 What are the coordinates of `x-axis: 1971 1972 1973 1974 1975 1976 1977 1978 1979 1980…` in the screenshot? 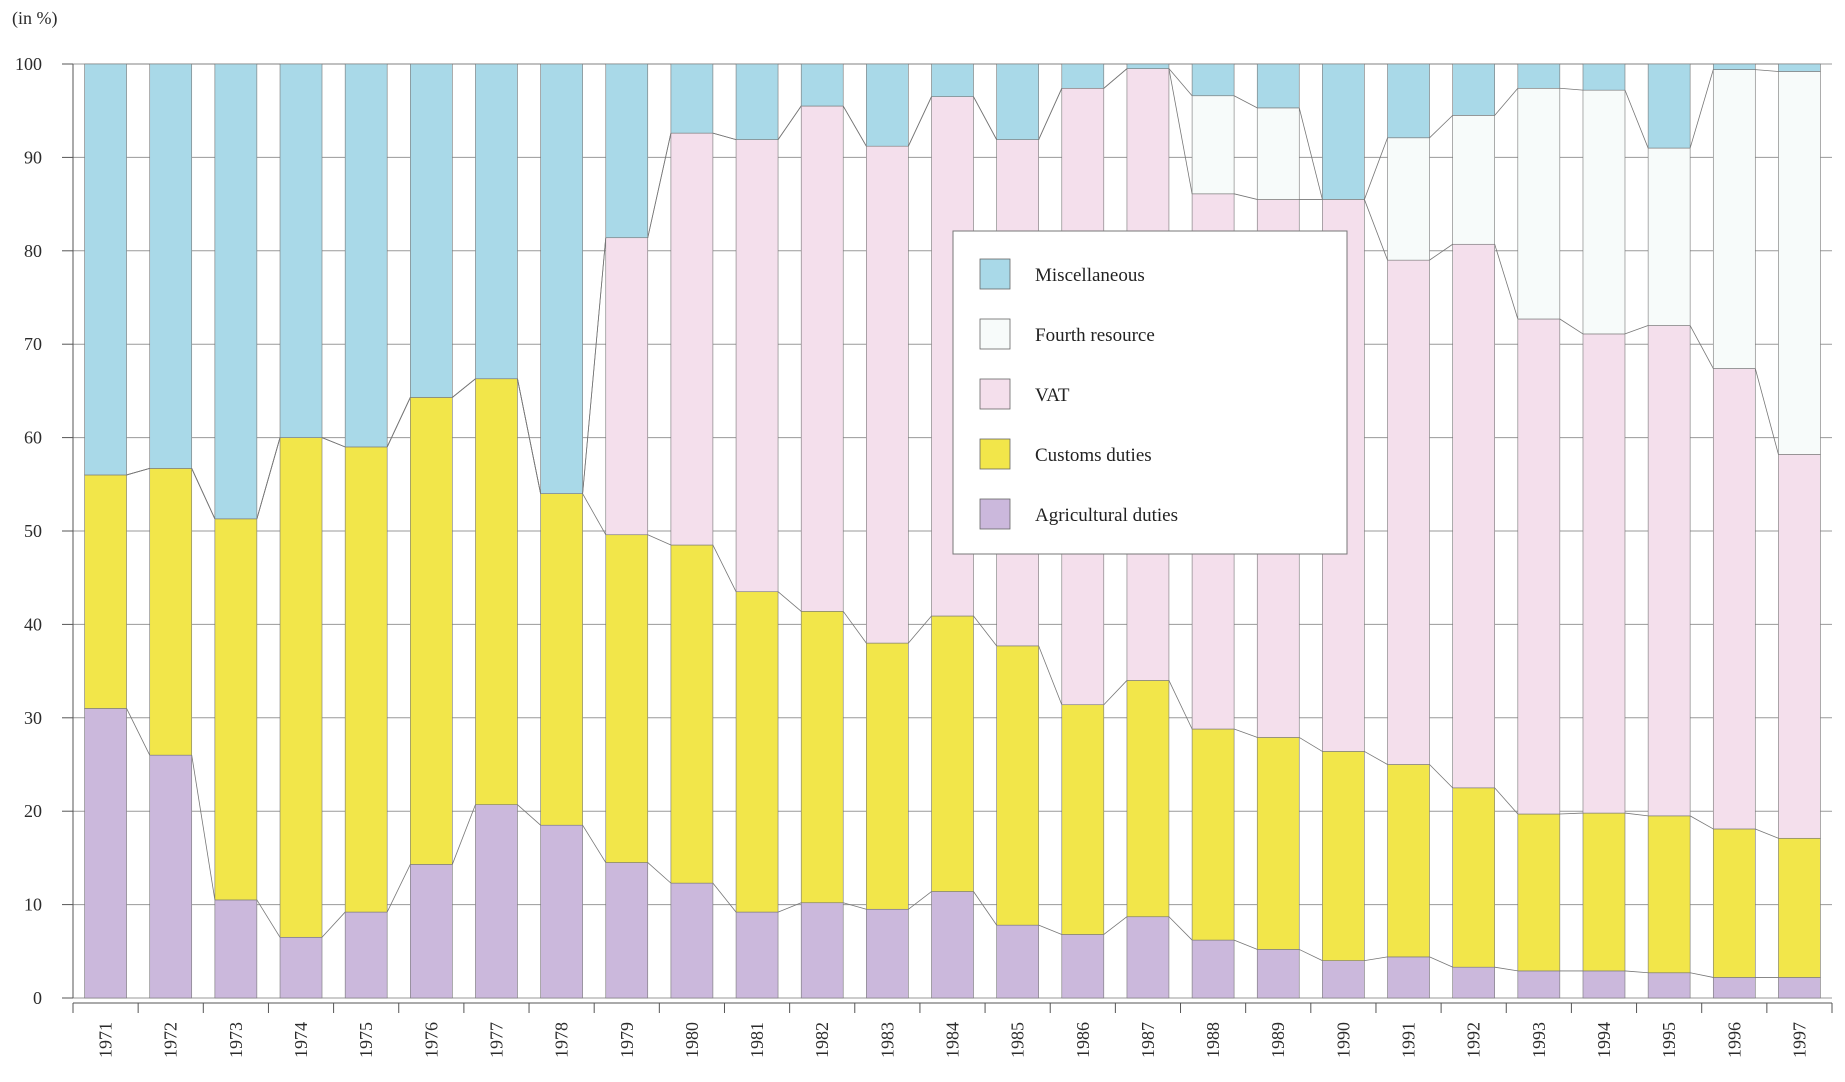 It's located at (952, 1030).